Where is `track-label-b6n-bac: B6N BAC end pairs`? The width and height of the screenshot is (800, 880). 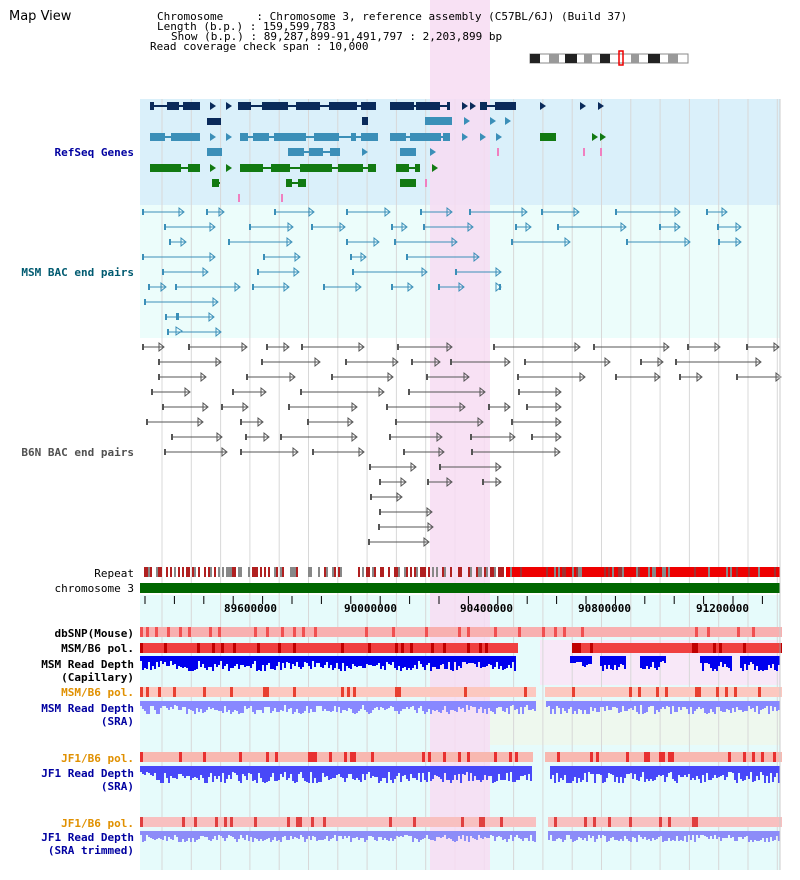 track-label-b6n-bac: B6N BAC end pairs is located at coordinates (77, 452).